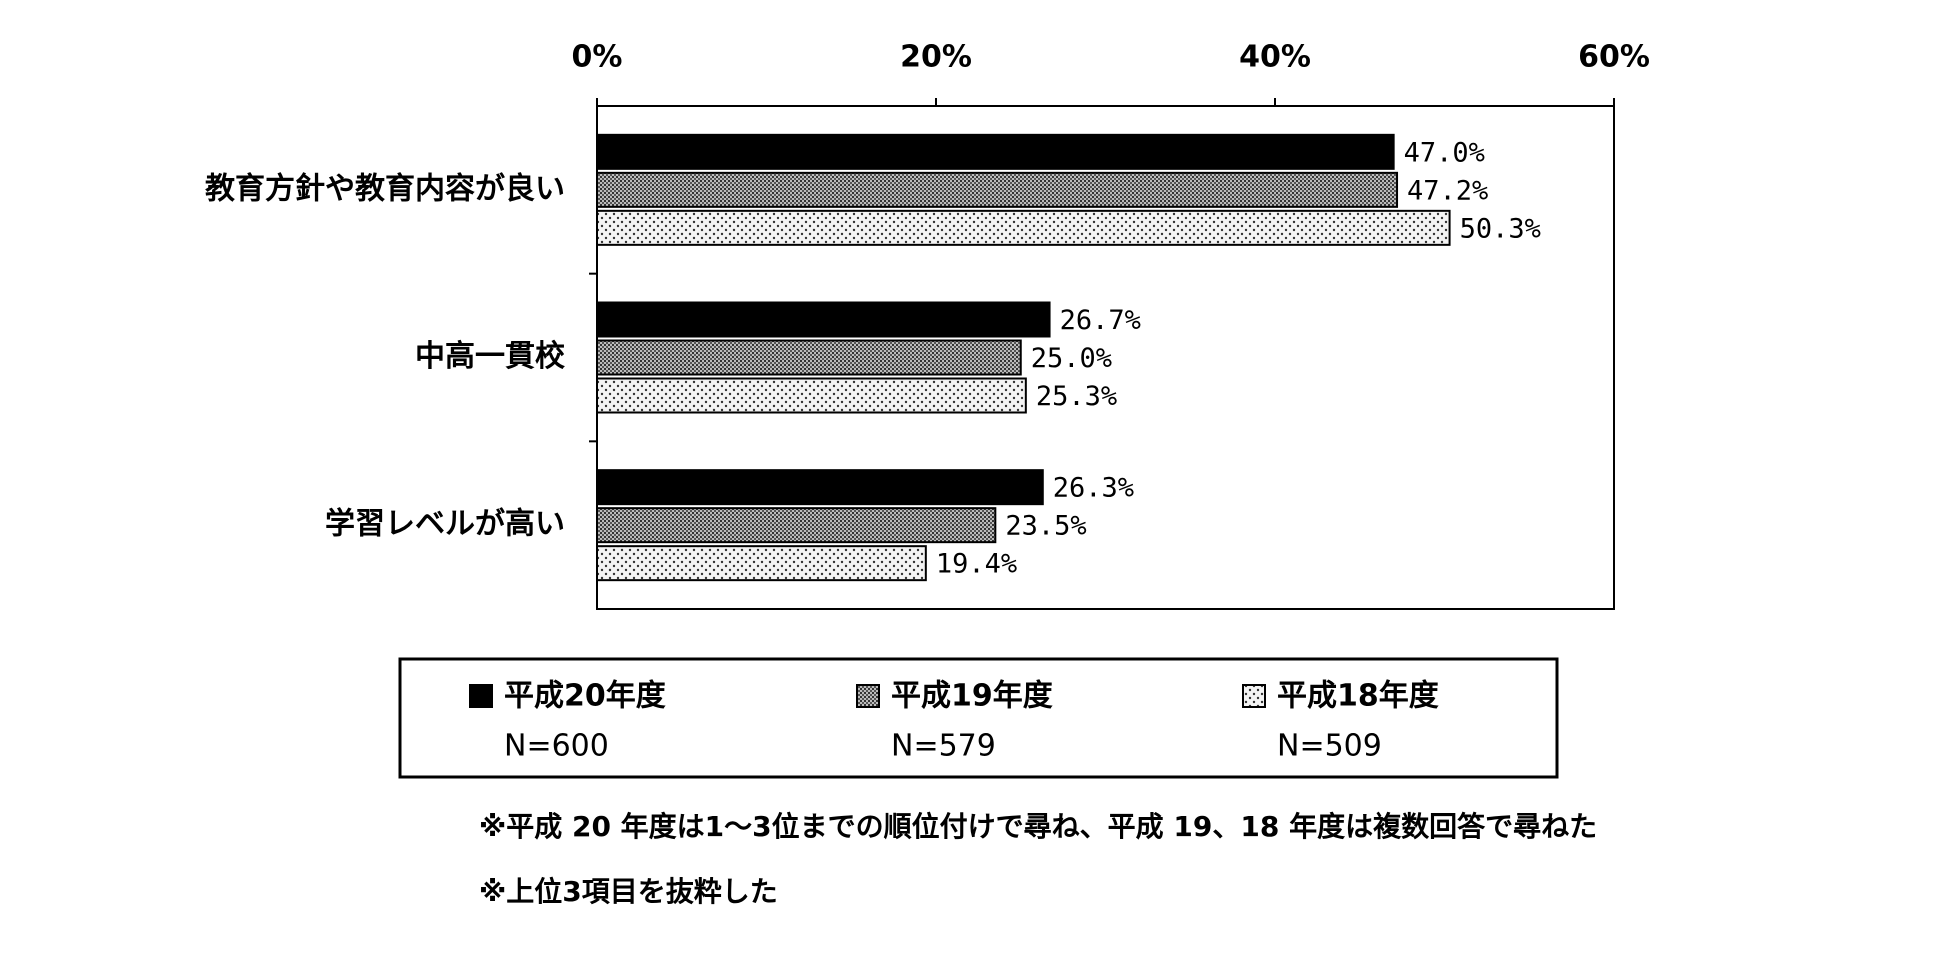 The image size is (1950, 968). I want to click on legend-box, so click(978, 718).